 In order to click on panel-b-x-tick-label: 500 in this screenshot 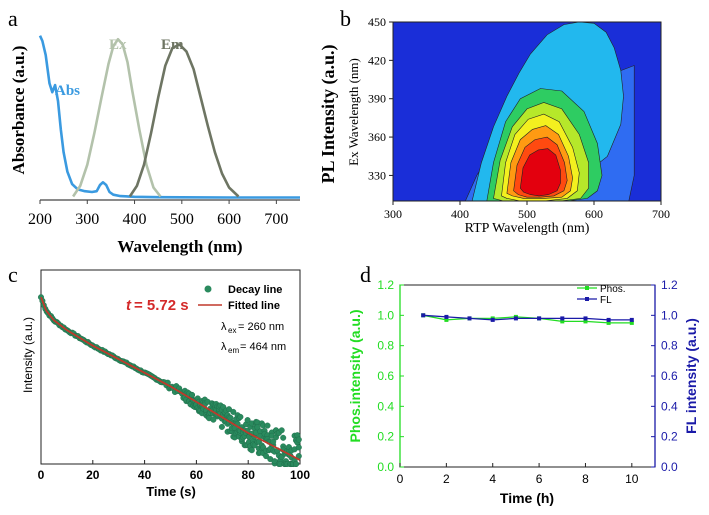, I will do `click(527, 214)`.